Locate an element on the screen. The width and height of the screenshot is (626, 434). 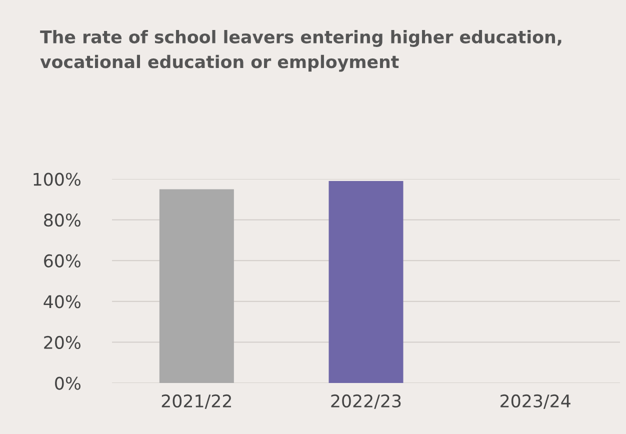
y-tick-label: 20% is located at coordinates (62, 343).